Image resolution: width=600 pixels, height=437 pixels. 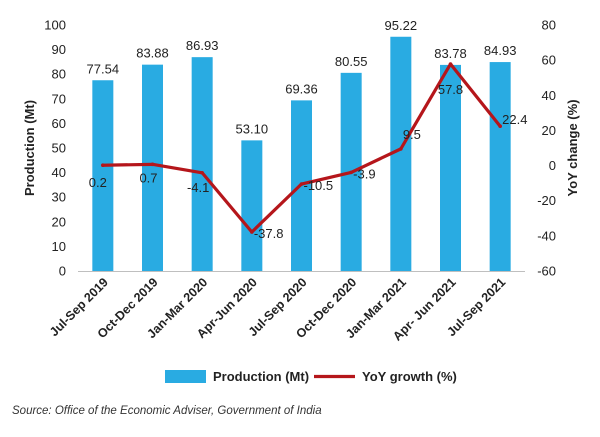 I want to click on line-data-label: -3.9, so click(x=364, y=173).